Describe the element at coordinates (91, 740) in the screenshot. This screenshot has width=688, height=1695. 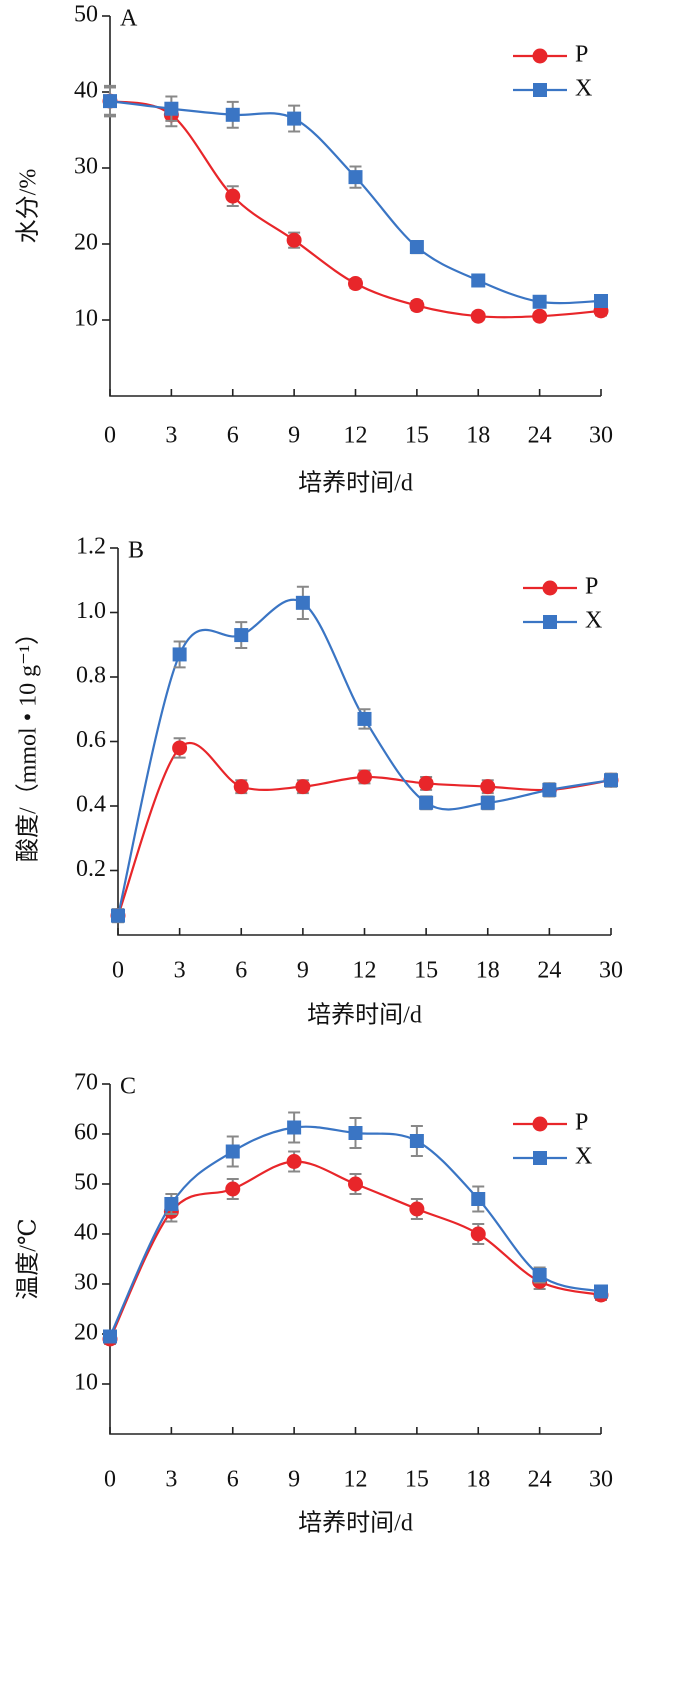
I see `y-tick-label: 0.6` at that location.